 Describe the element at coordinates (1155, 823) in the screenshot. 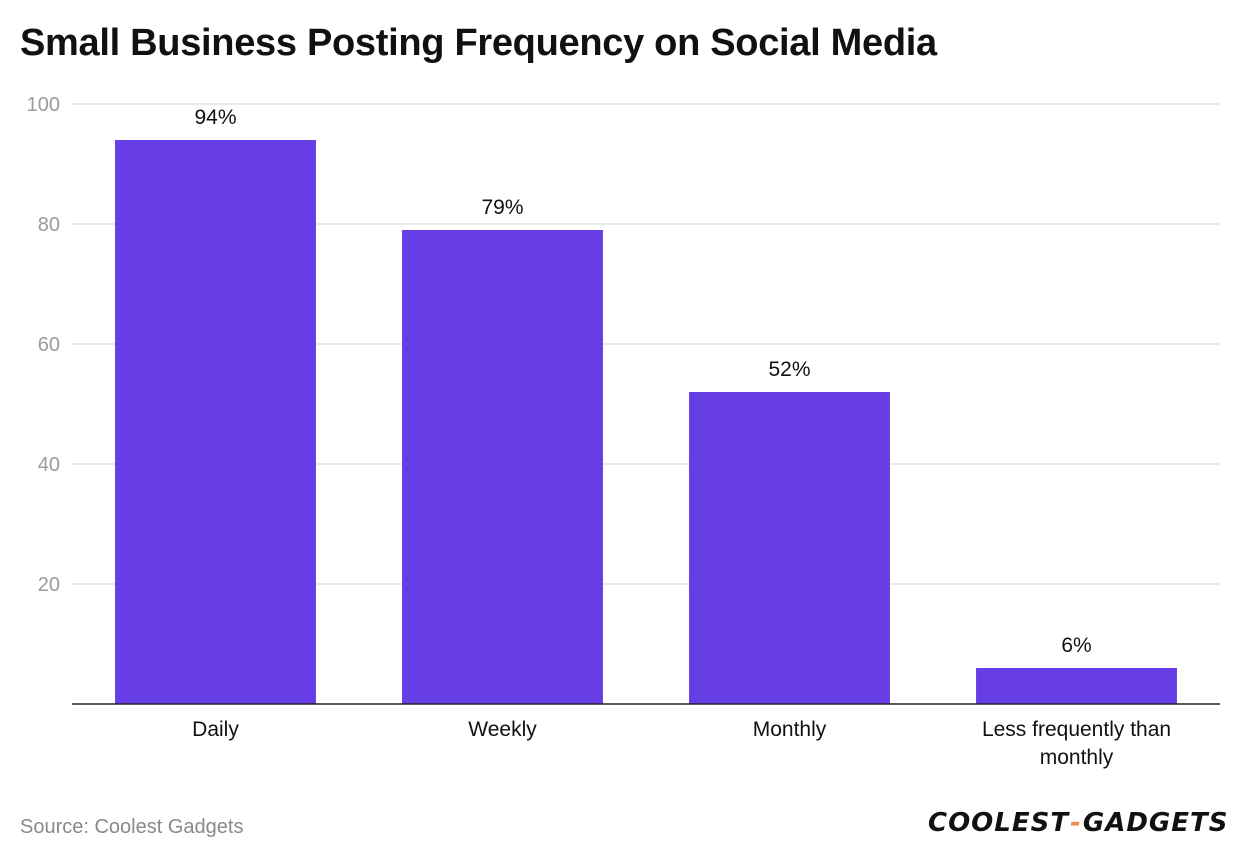

I see `logo-text-right: GADGETS` at that location.